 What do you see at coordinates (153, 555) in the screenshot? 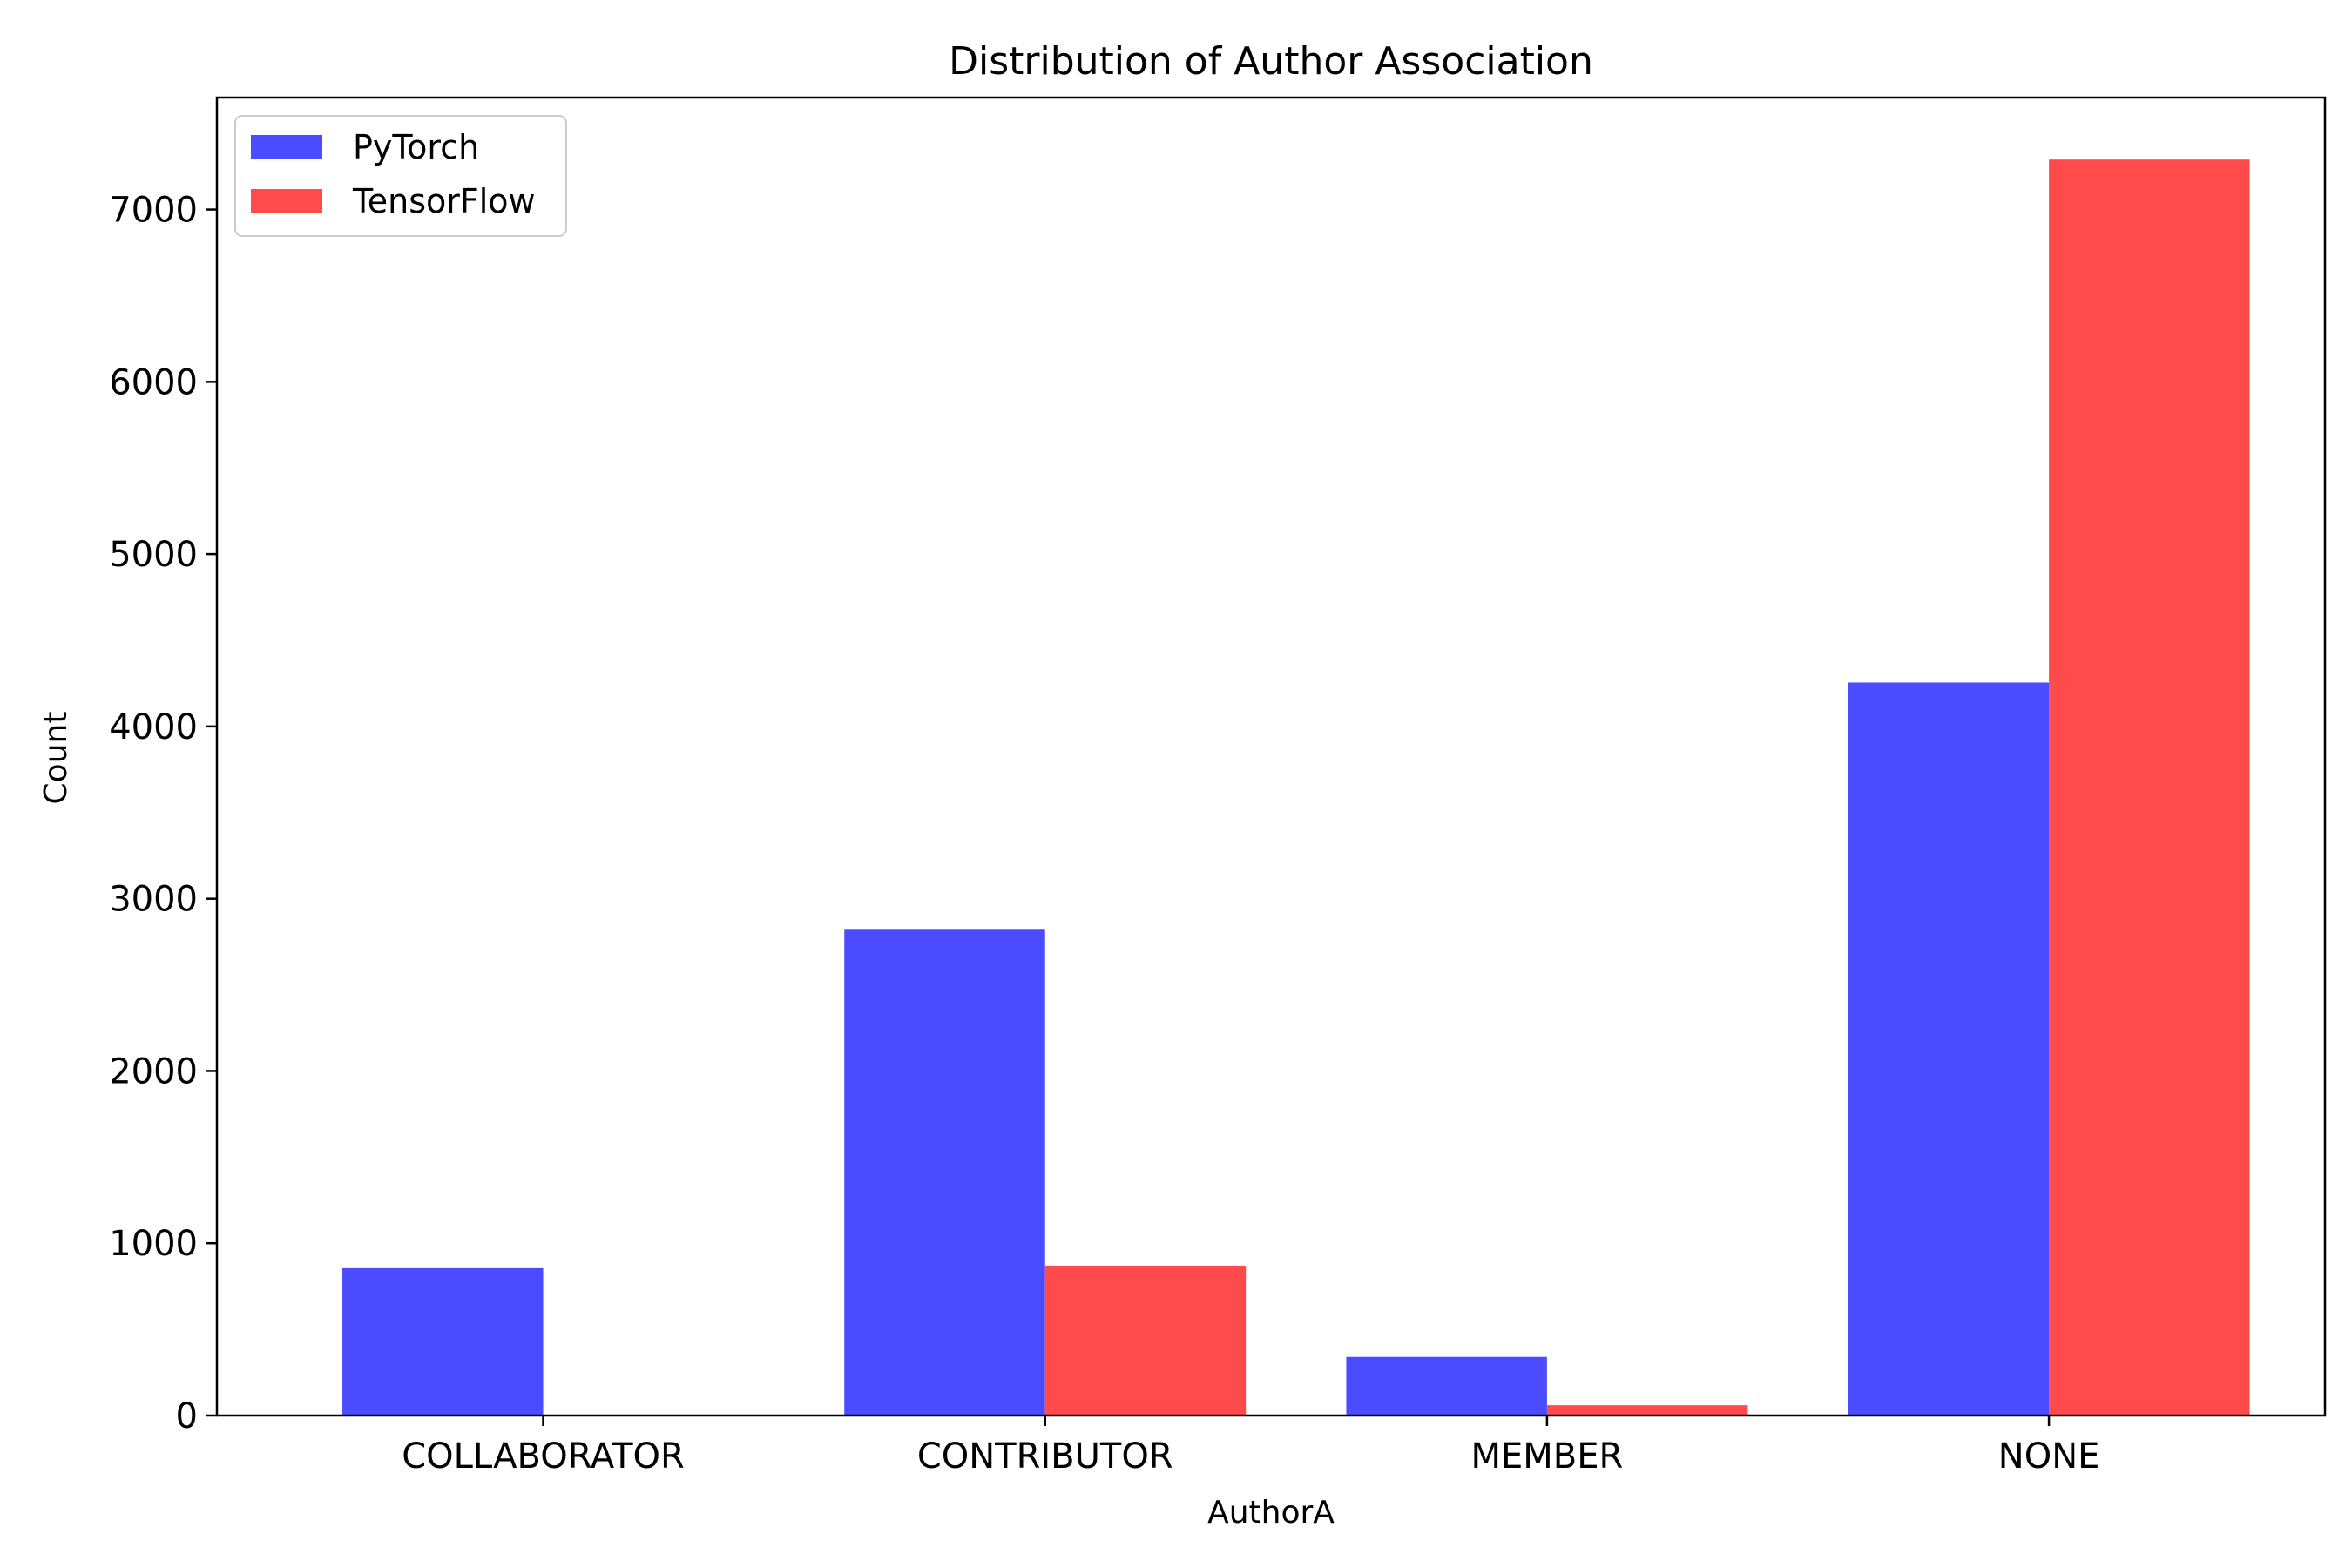
I see `y-tick-label: 5000` at bounding box center [153, 555].